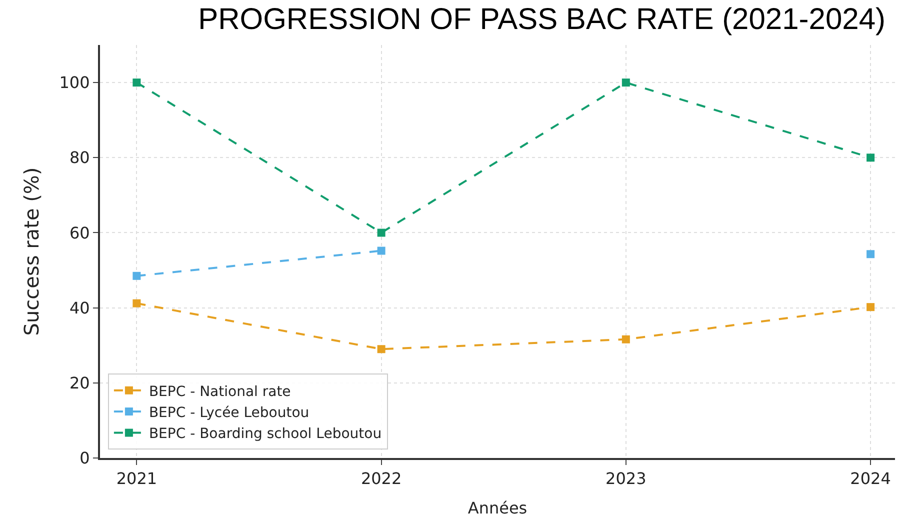 The width and height of the screenshot is (903, 522). I want to click on x-tick-label: 2022, so click(381, 478).